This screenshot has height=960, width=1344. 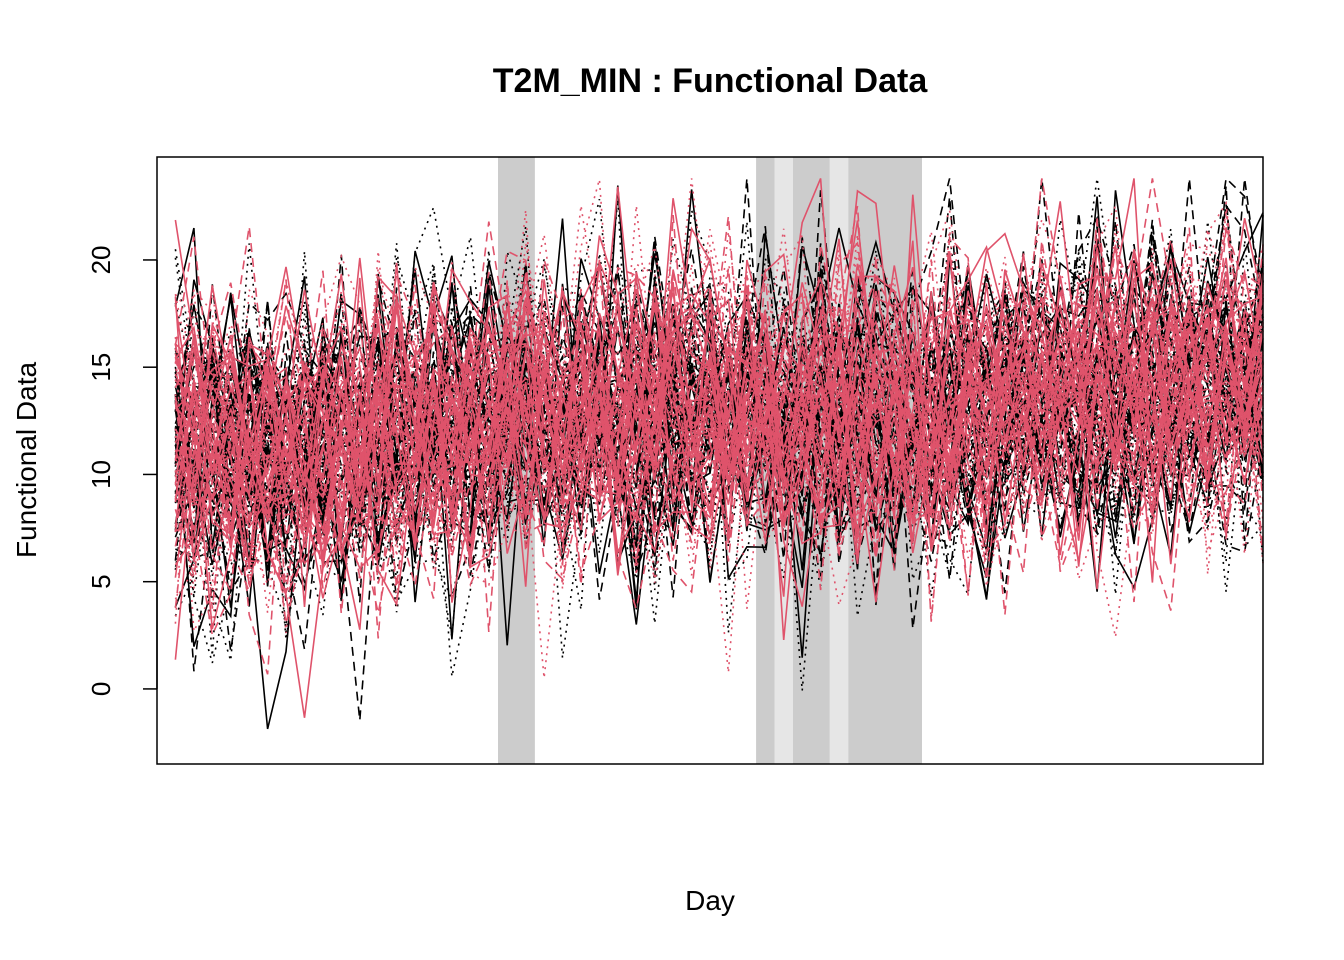 I want to click on x-axis-label: Day, so click(x=710, y=900).